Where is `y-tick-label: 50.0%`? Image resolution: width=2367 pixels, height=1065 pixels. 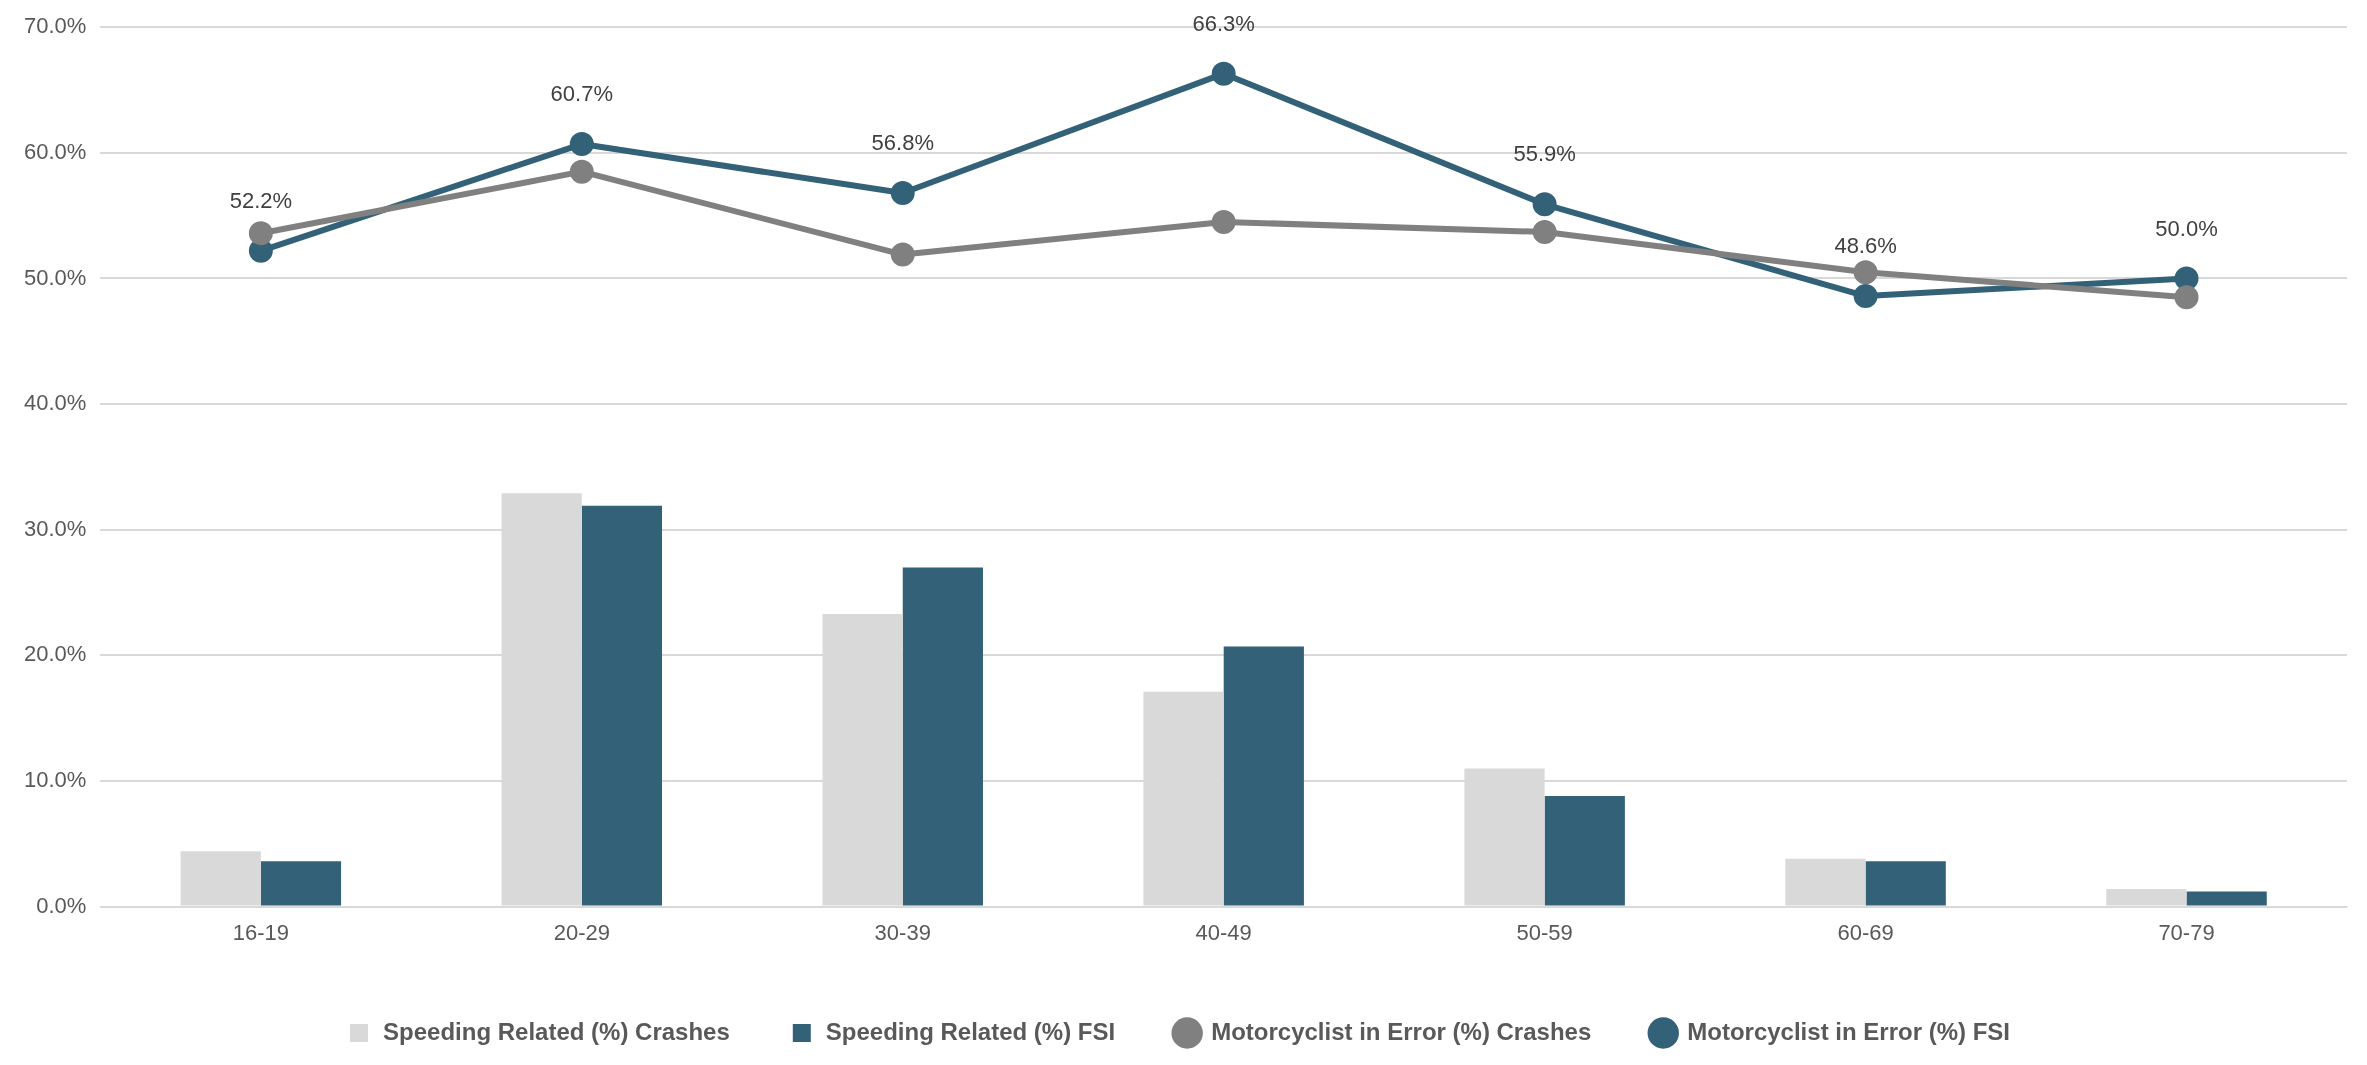
y-tick-label: 50.0% is located at coordinates (55, 277).